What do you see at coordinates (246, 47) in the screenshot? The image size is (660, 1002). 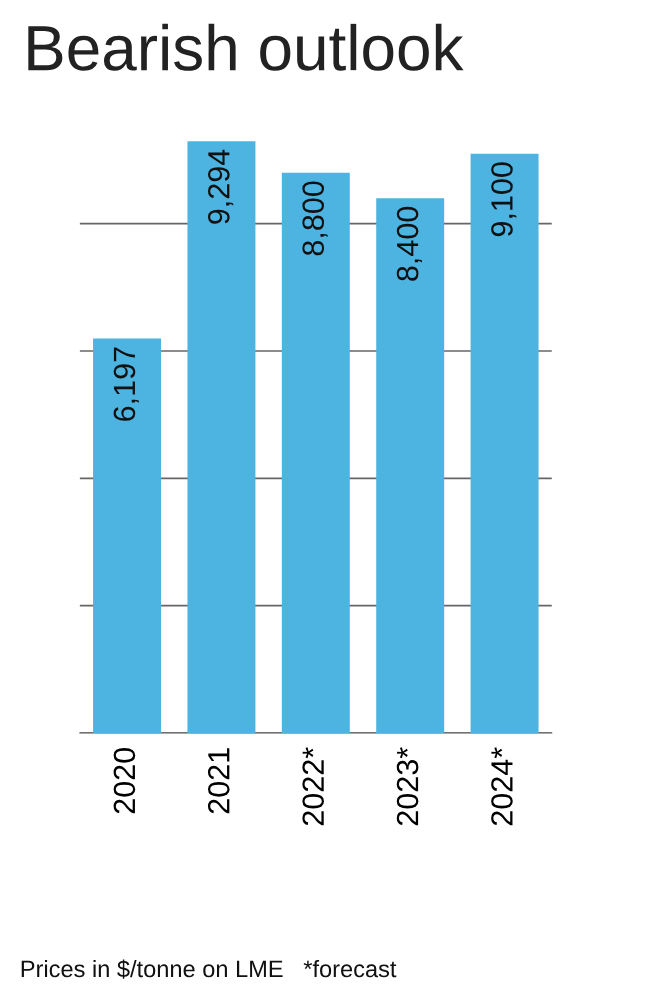 I see `chart-title: Bearish outlook` at bounding box center [246, 47].